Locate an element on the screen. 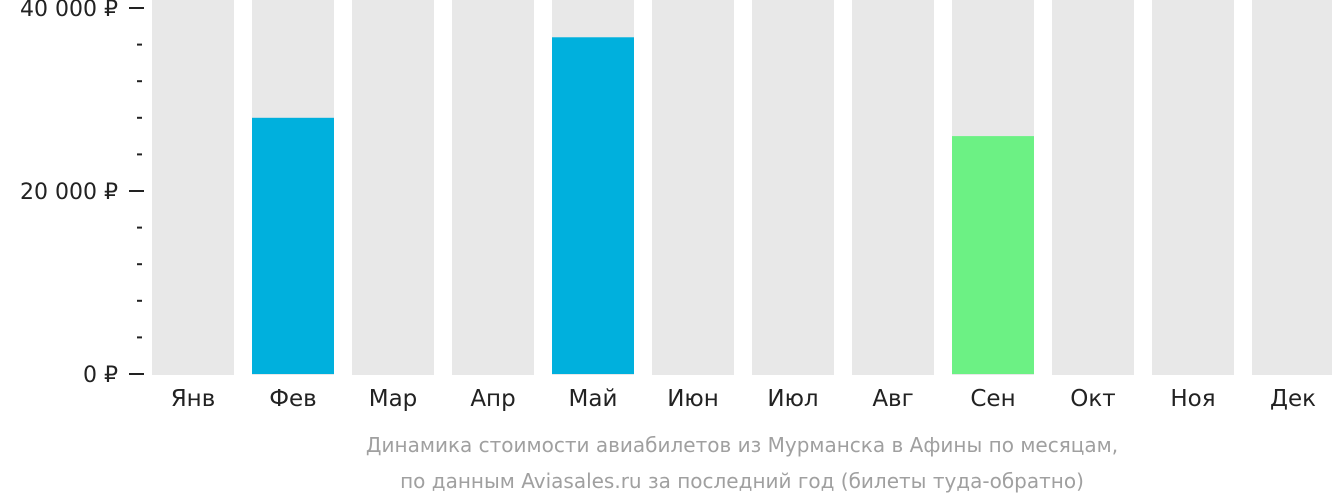 Image resolution: width=1332 pixels, height=502 pixels. x-tick-label-month-12: Дек is located at coordinates (1293, 399).